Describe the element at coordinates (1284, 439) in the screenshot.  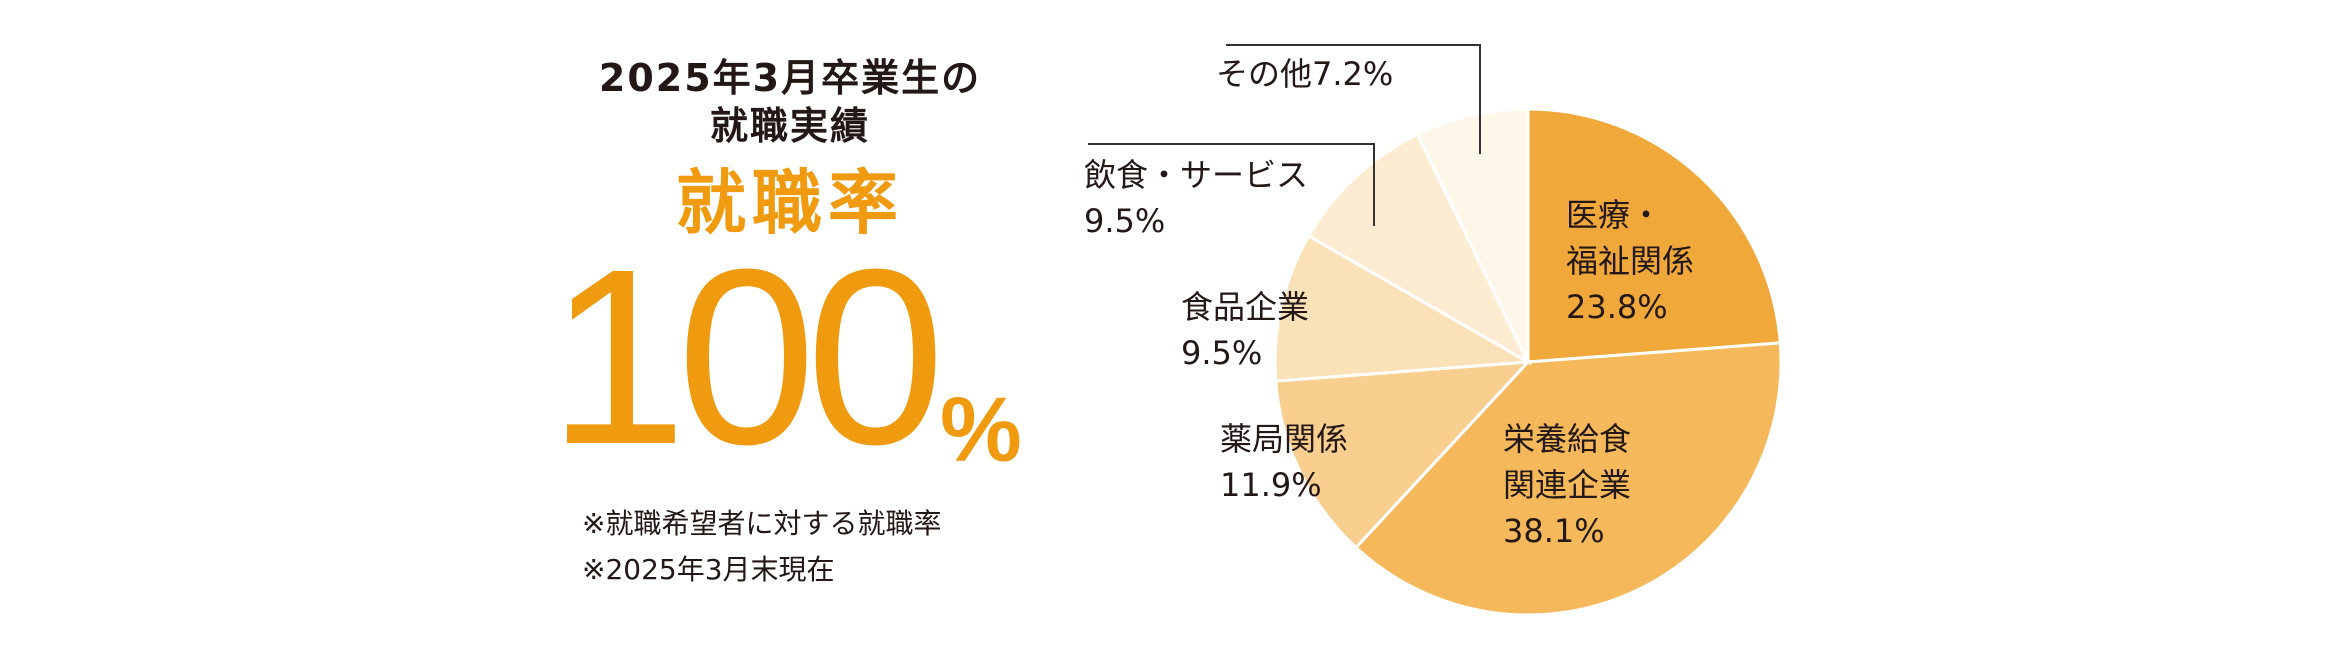
I see `slice-3-name-line-1: 薬局関係` at that location.